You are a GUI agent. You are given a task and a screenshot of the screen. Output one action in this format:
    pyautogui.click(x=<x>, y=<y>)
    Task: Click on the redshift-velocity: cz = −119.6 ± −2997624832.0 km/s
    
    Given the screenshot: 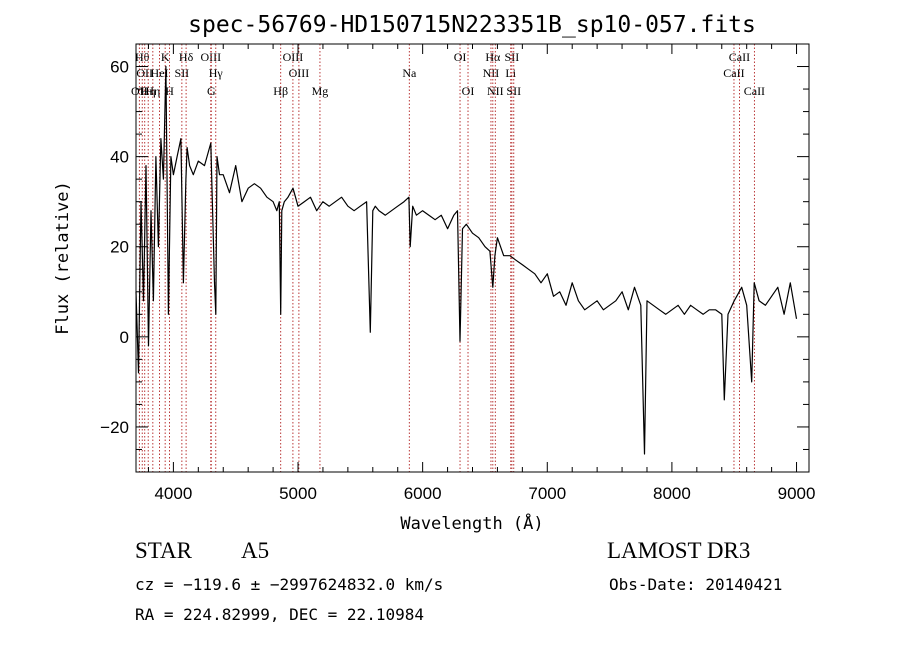 What is the action you would take?
    pyautogui.click(x=289, y=584)
    